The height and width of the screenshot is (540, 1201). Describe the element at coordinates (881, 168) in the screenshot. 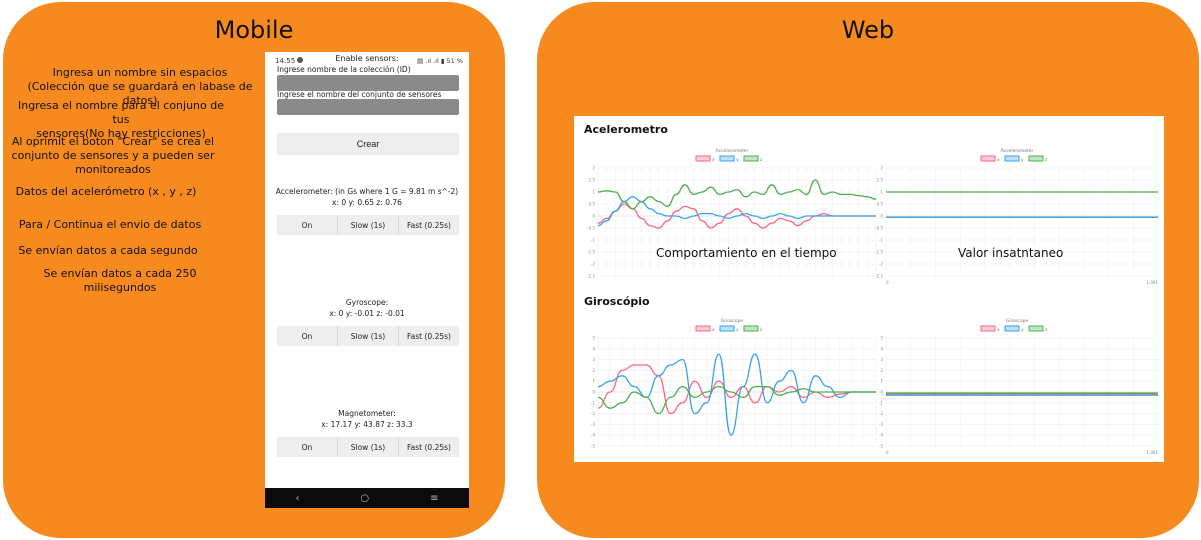

I see `y-tick-label: 2` at that location.